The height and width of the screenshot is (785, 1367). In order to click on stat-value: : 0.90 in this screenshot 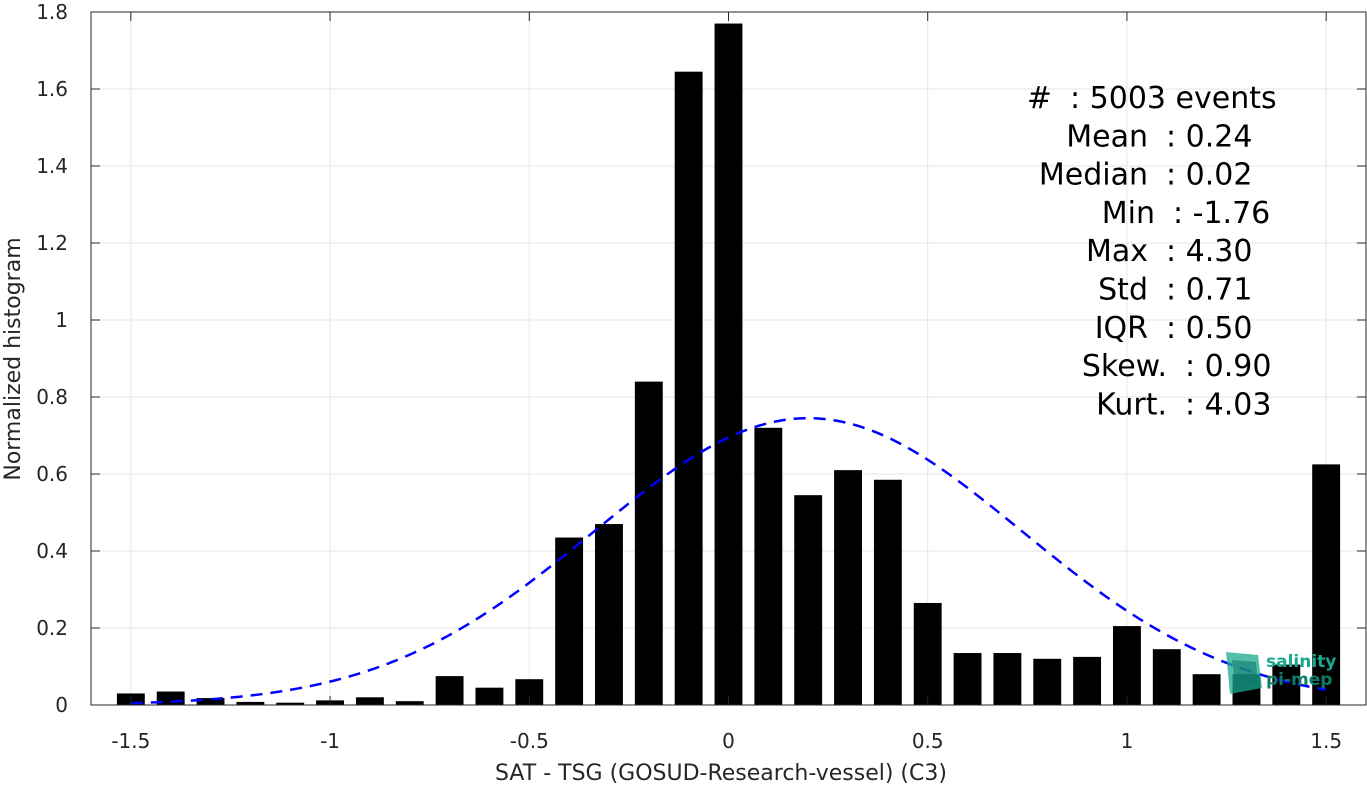, I will do `click(1228, 366)`.